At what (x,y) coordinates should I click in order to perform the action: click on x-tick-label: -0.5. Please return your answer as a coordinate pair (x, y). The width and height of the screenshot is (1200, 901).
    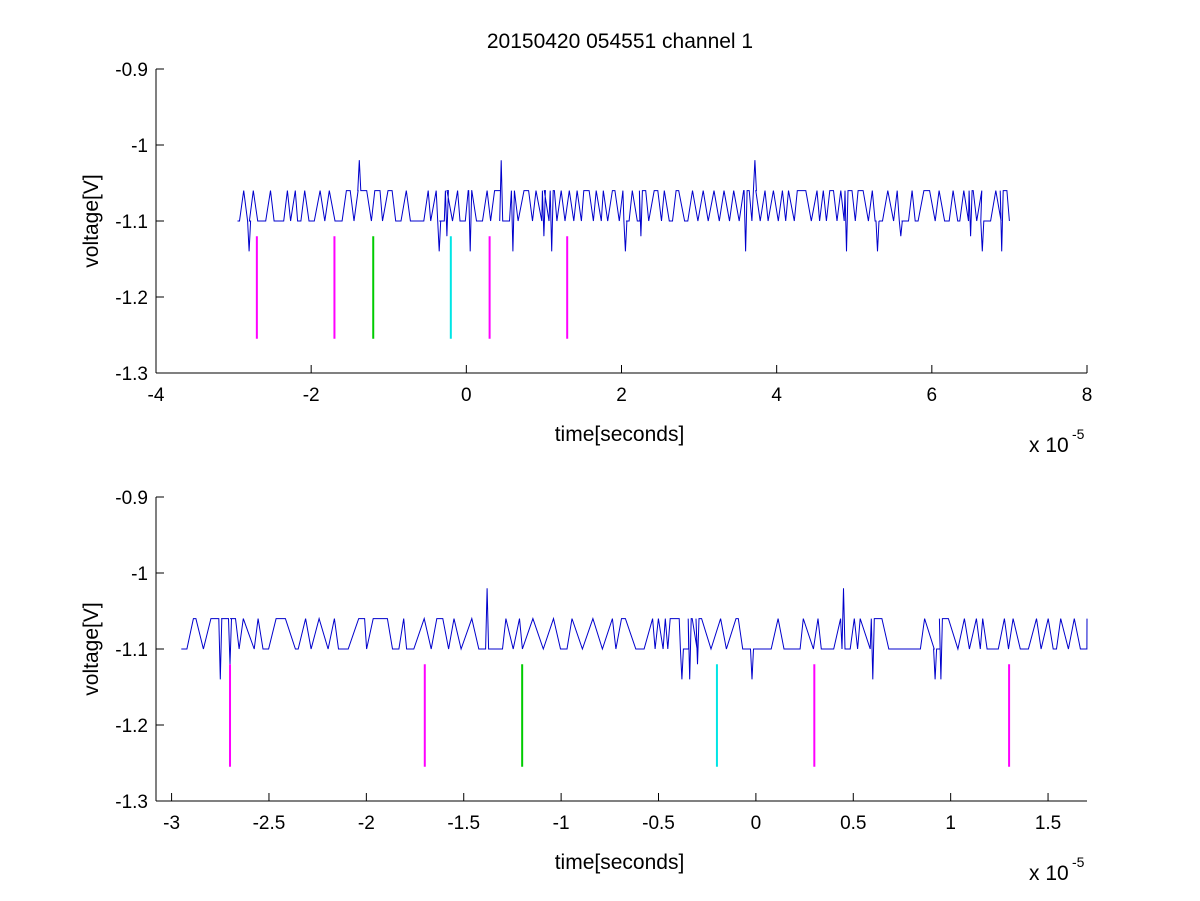
    Looking at the image, I should click on (658, 823).